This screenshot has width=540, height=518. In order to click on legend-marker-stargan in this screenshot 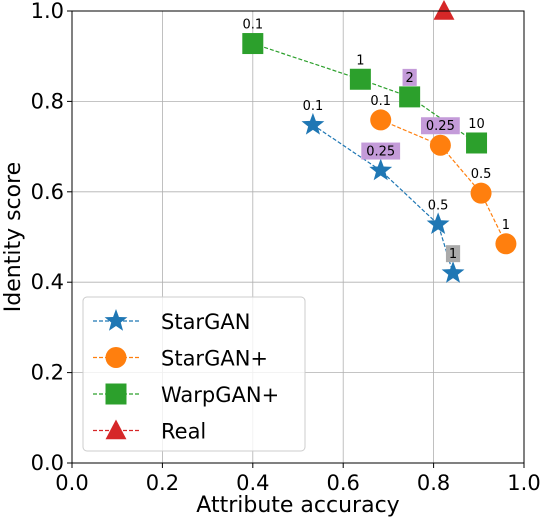, I will do `click(116, 320)`.